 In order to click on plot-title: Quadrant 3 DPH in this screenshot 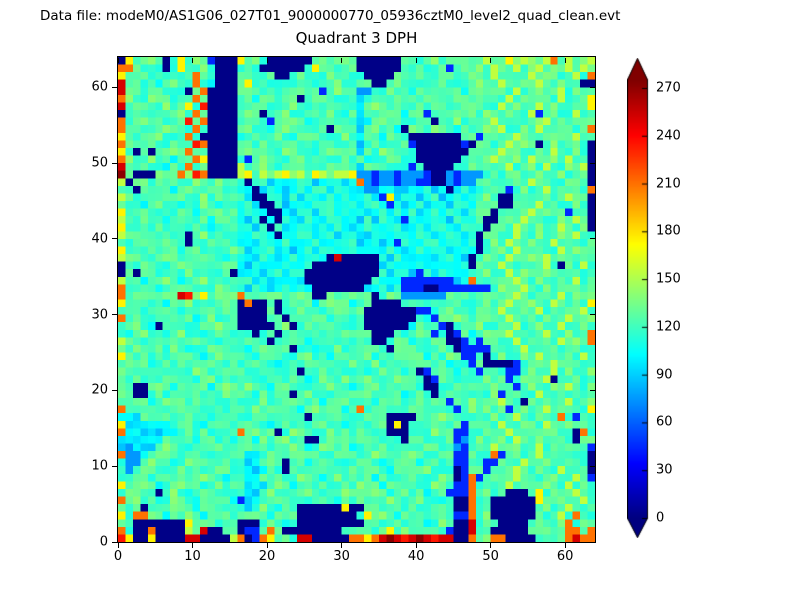, I will do `click(356, 38)`.